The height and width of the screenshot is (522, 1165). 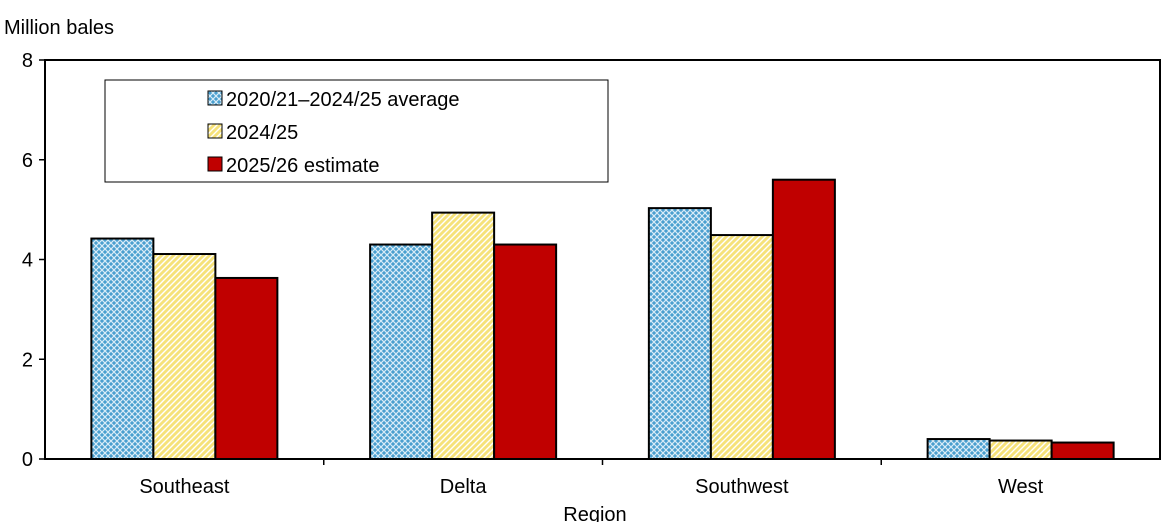 What do you see at coordinates (215, 98) in the screenshot?
I see `legend-swatch-average` at bounding box center [215, 98].